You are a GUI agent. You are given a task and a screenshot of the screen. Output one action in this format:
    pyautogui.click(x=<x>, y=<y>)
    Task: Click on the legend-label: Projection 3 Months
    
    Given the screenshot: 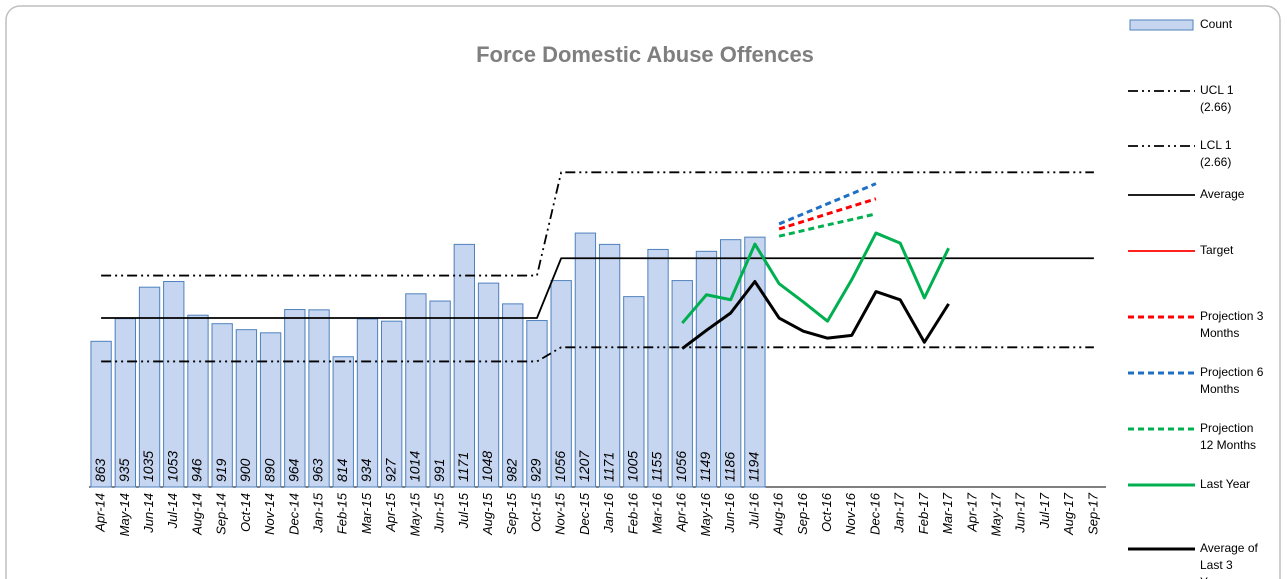 What is the action you would take?
    pyautogui.click(x=1232, y=324)
    